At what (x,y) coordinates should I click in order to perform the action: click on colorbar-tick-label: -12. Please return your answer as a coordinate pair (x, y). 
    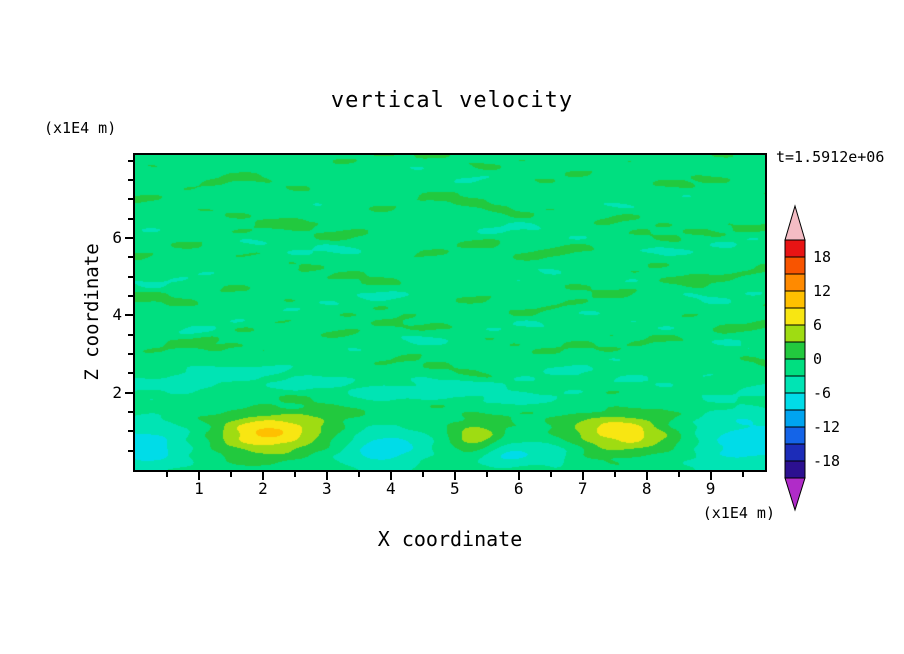
    Looking at the image, I should click on (827, 427).